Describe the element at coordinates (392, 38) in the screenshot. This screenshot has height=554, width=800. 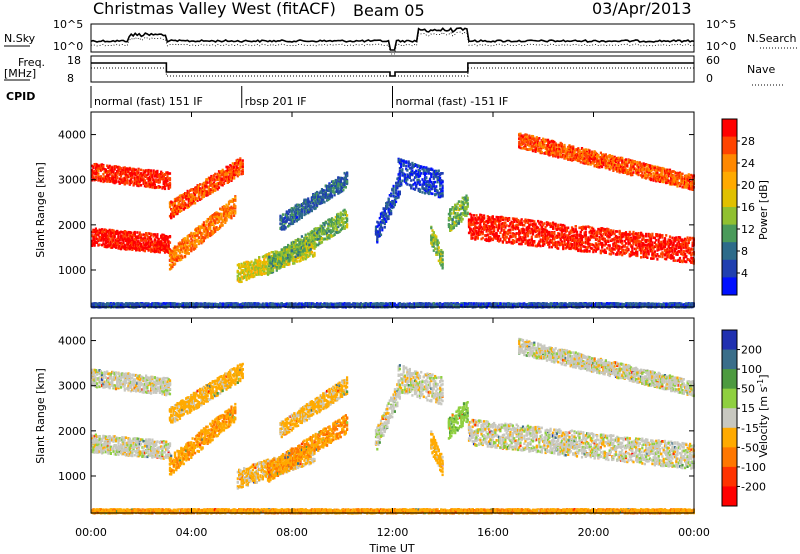
I see `nsky-line` at that location.